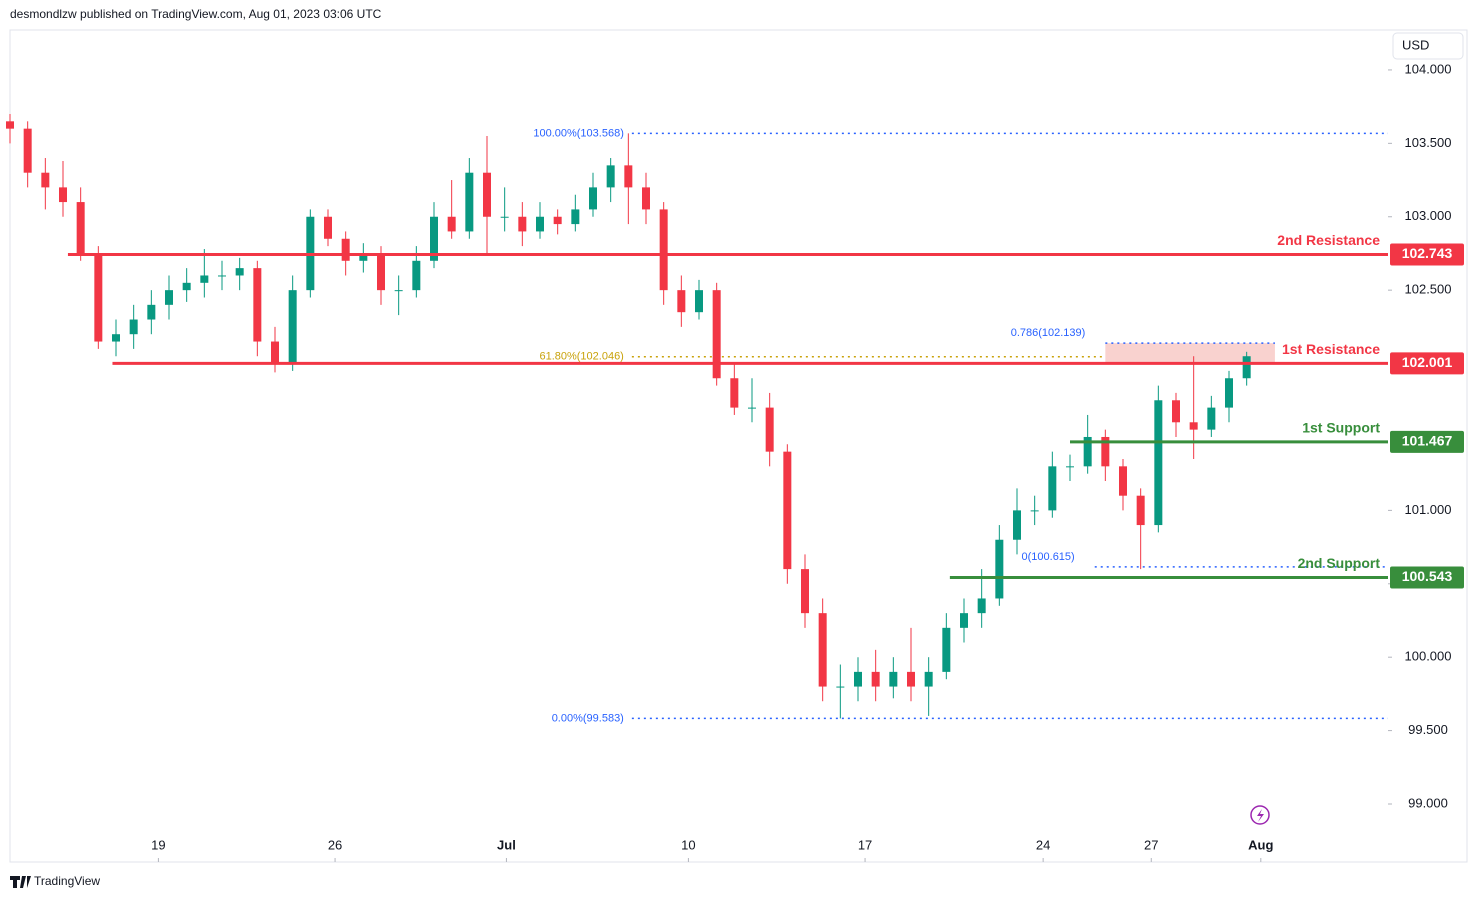  What do you see at coordinates (1428, 509) in the screenshot?
I see `y-tick-label: 101.000` at bounding box center [1428, 509].